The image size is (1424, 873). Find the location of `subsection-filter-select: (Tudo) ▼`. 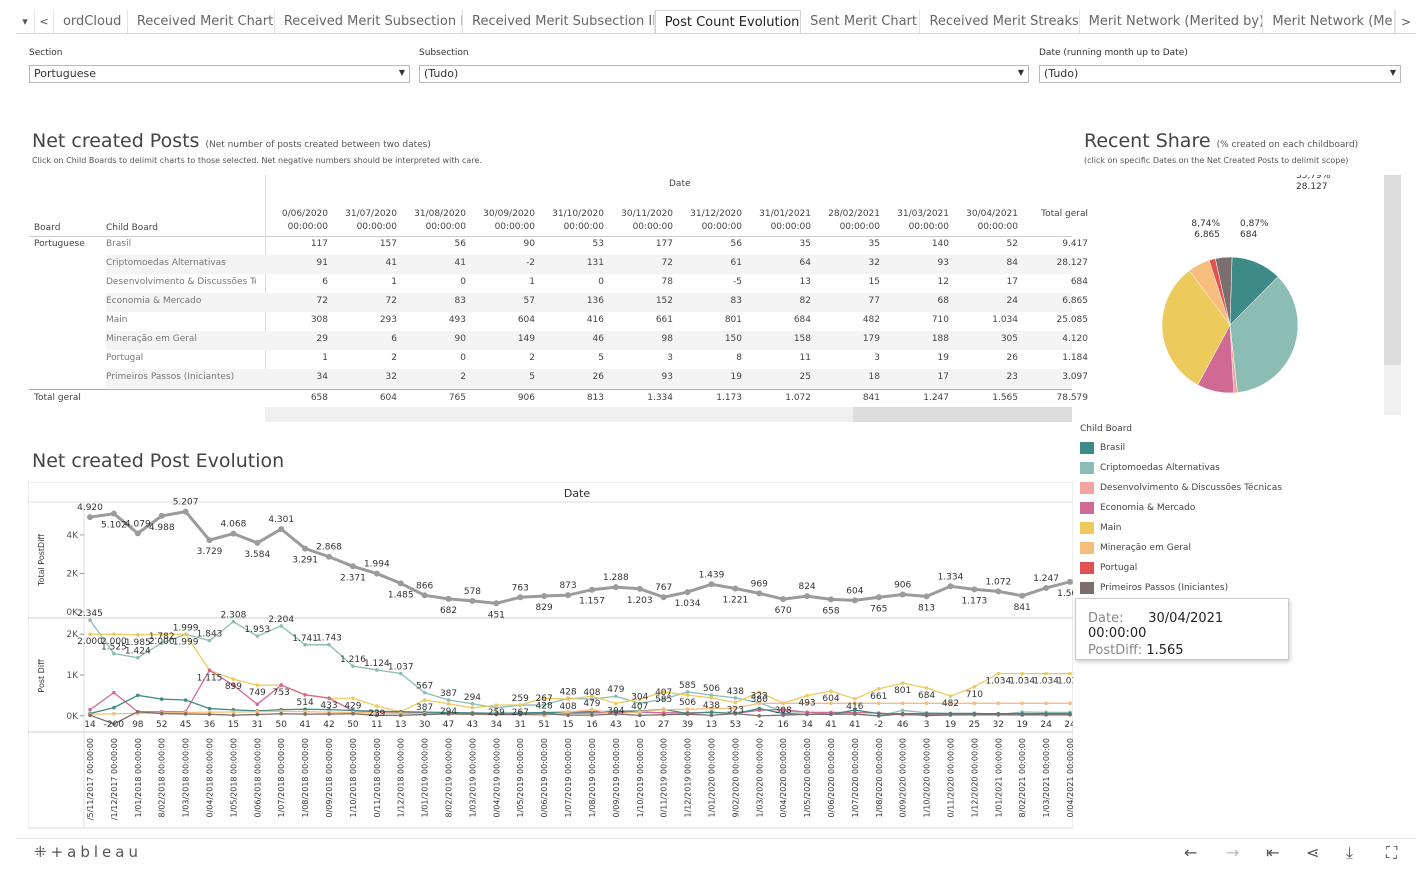

subsection-filter-select: (Tudo) ▼ is located at coordinates (724, 74).